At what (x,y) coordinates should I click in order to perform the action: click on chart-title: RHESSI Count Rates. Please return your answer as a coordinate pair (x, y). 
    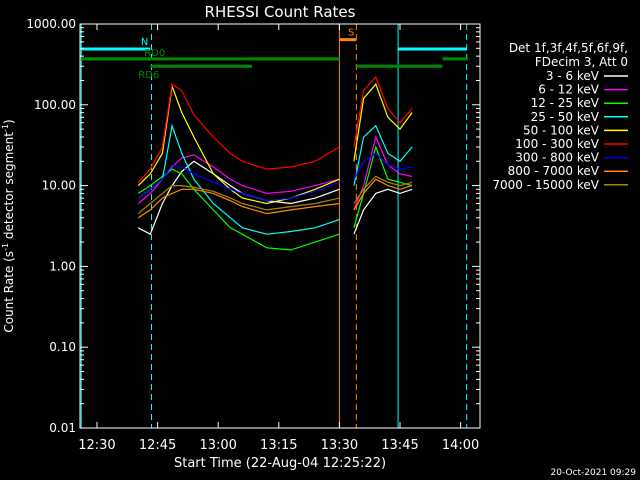
    Looking at the image, I should click on (280, 12).